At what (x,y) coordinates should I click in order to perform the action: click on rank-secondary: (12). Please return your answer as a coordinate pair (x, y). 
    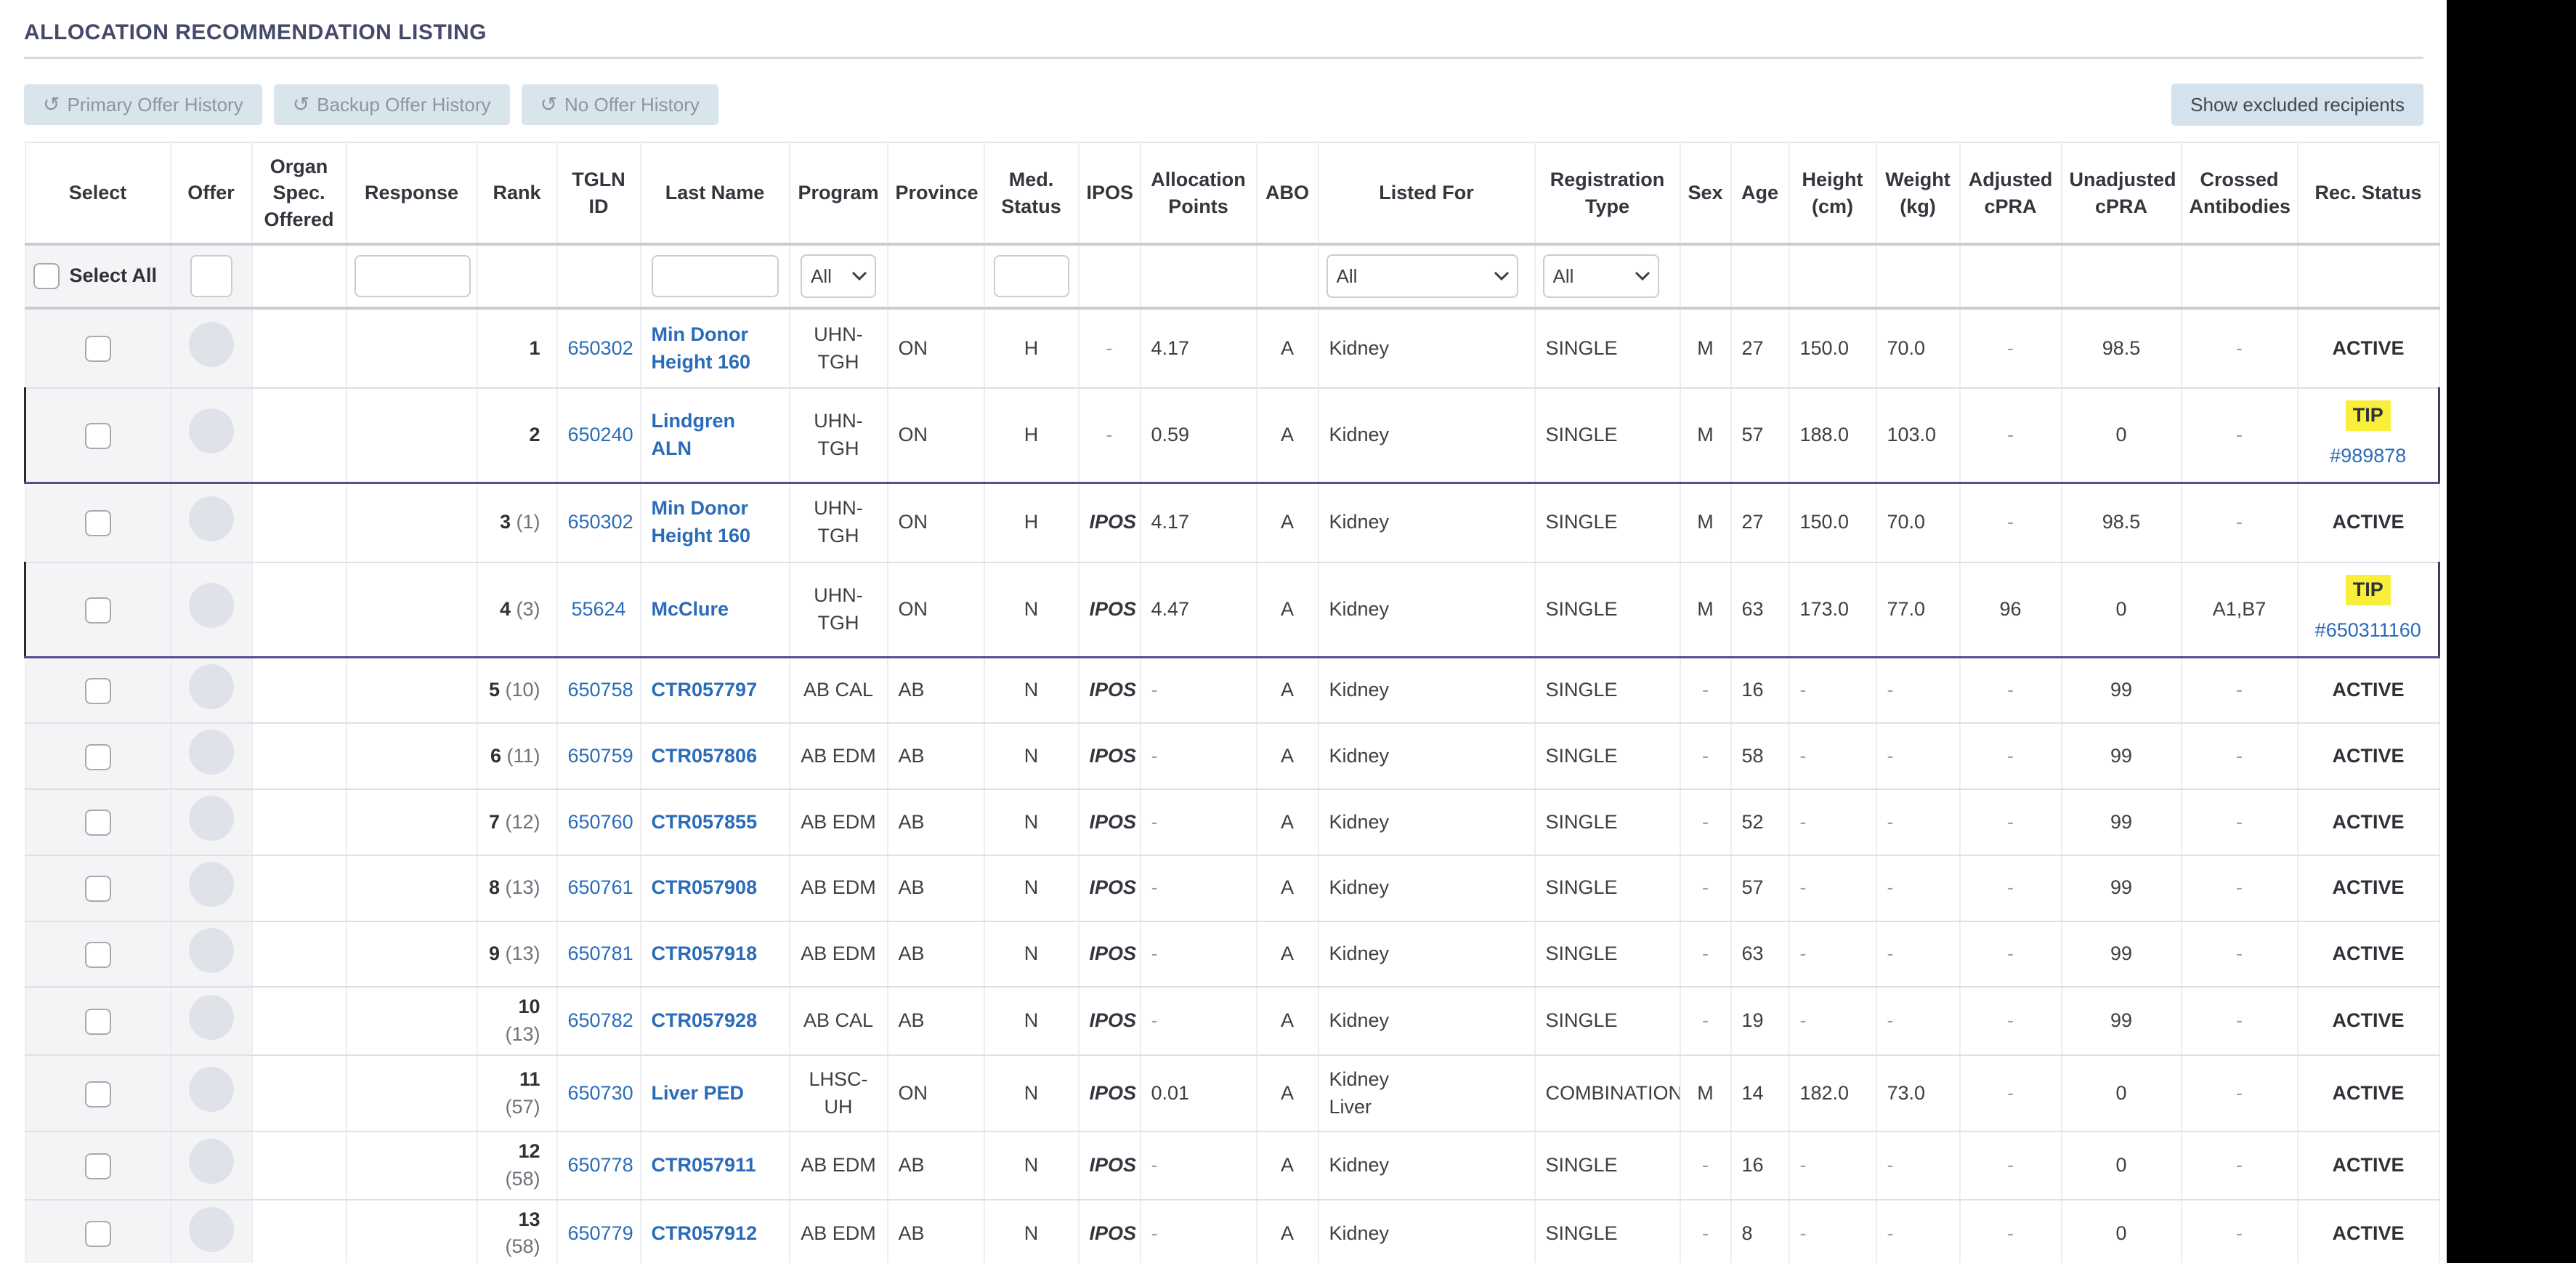
    Looking at the image, I should click on (519, 822).